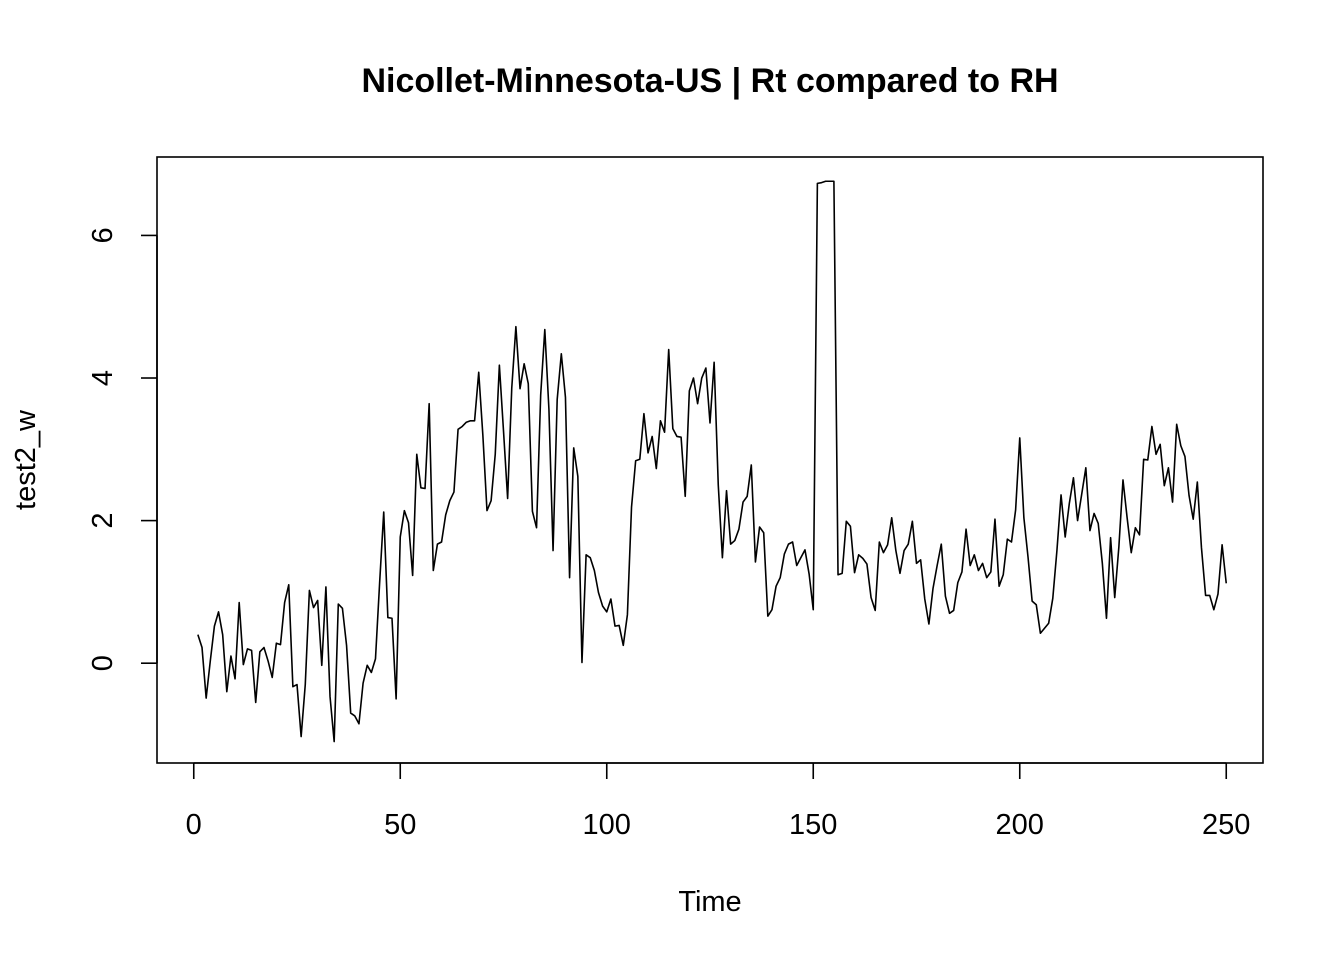  I want to click on y-axis-label: test2_w, so click(26, 459).